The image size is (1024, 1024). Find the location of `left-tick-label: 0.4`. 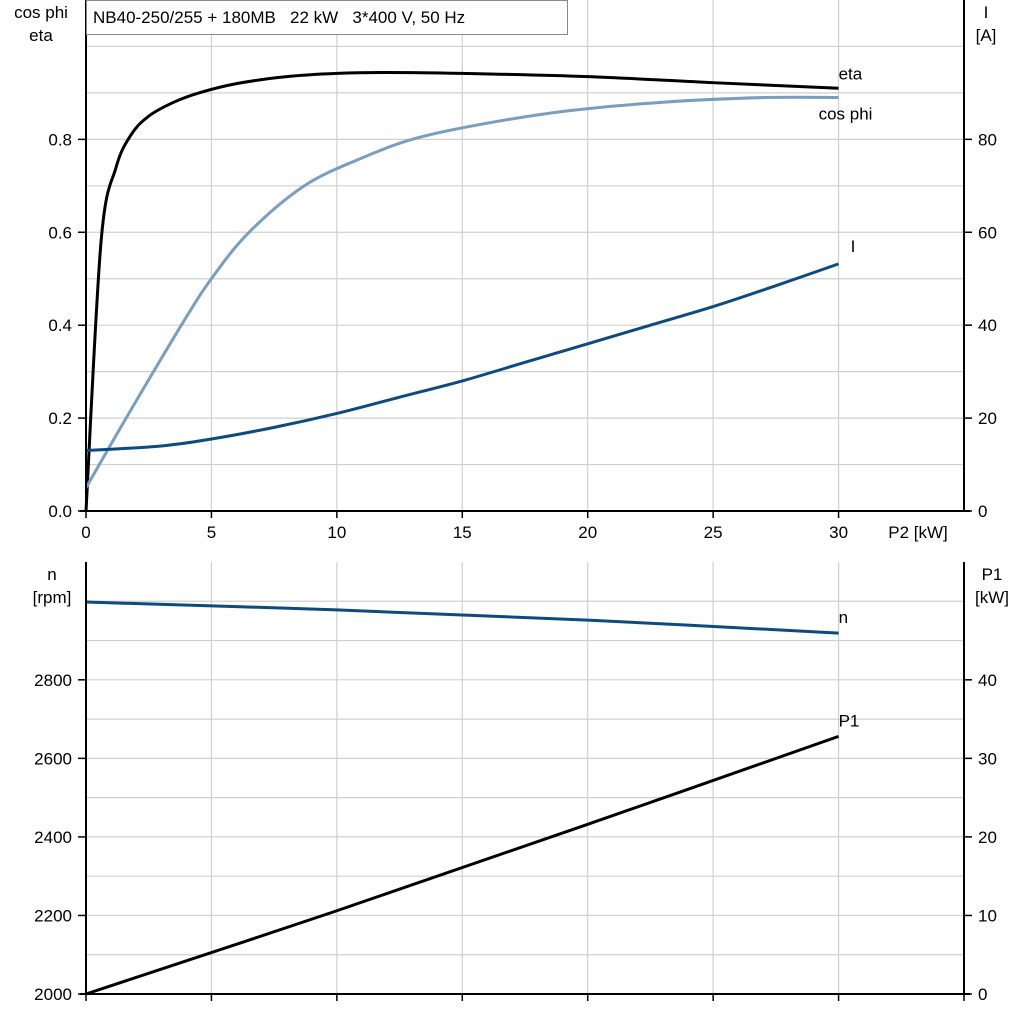

left-tick-label: 0.4 is located at coordinates (60, 325).